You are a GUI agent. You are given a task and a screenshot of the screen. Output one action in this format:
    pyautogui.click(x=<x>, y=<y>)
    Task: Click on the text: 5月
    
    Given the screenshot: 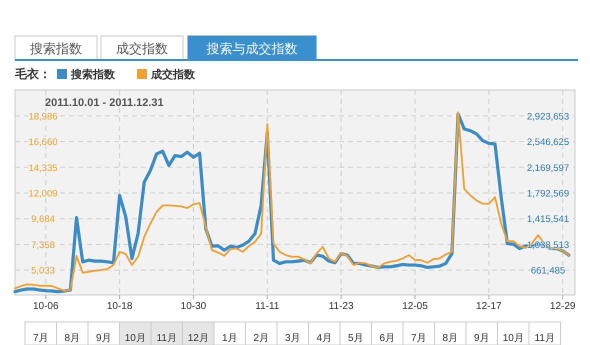 What is the action you would take?
    pyautogui.click(x=356, y=338)
    